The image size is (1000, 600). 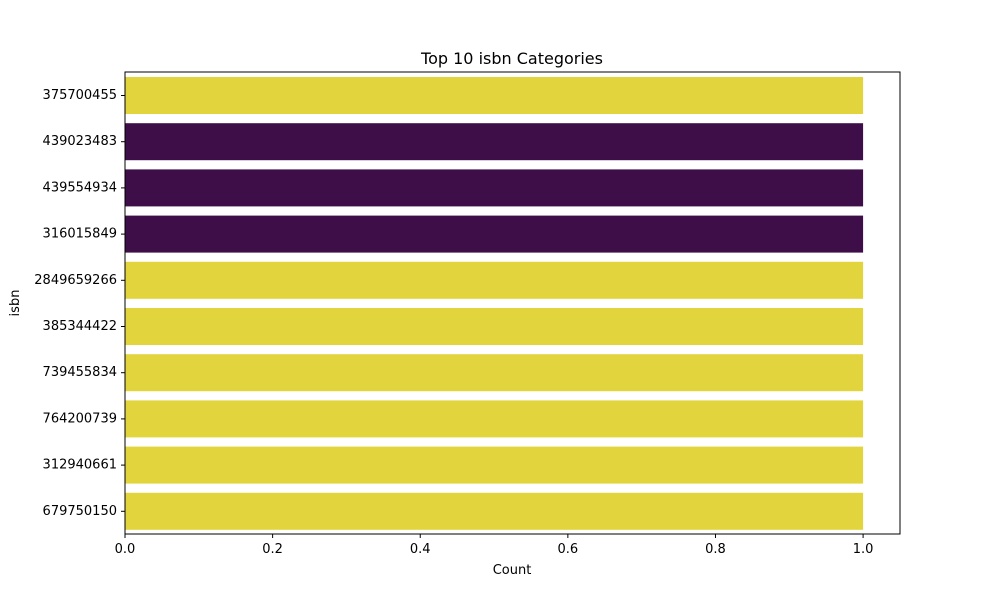 I want to click on y-tick-label: 312940661, so click(x=80, y=465).